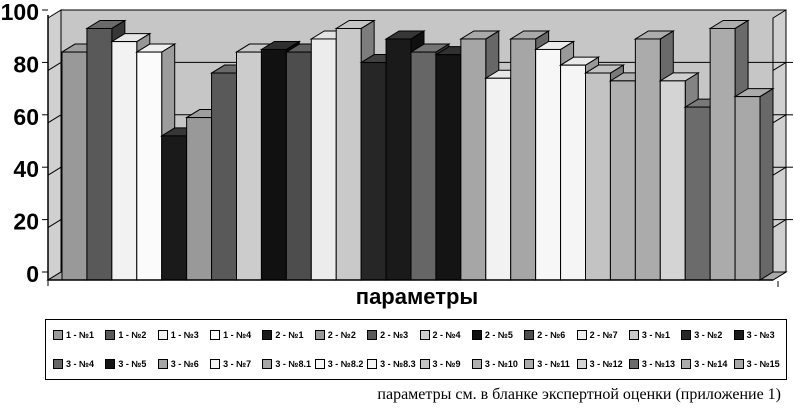 The height and width of the screenshot is (408, 794). I want to click on legend-item: 3 - №7, so click(236, 364).